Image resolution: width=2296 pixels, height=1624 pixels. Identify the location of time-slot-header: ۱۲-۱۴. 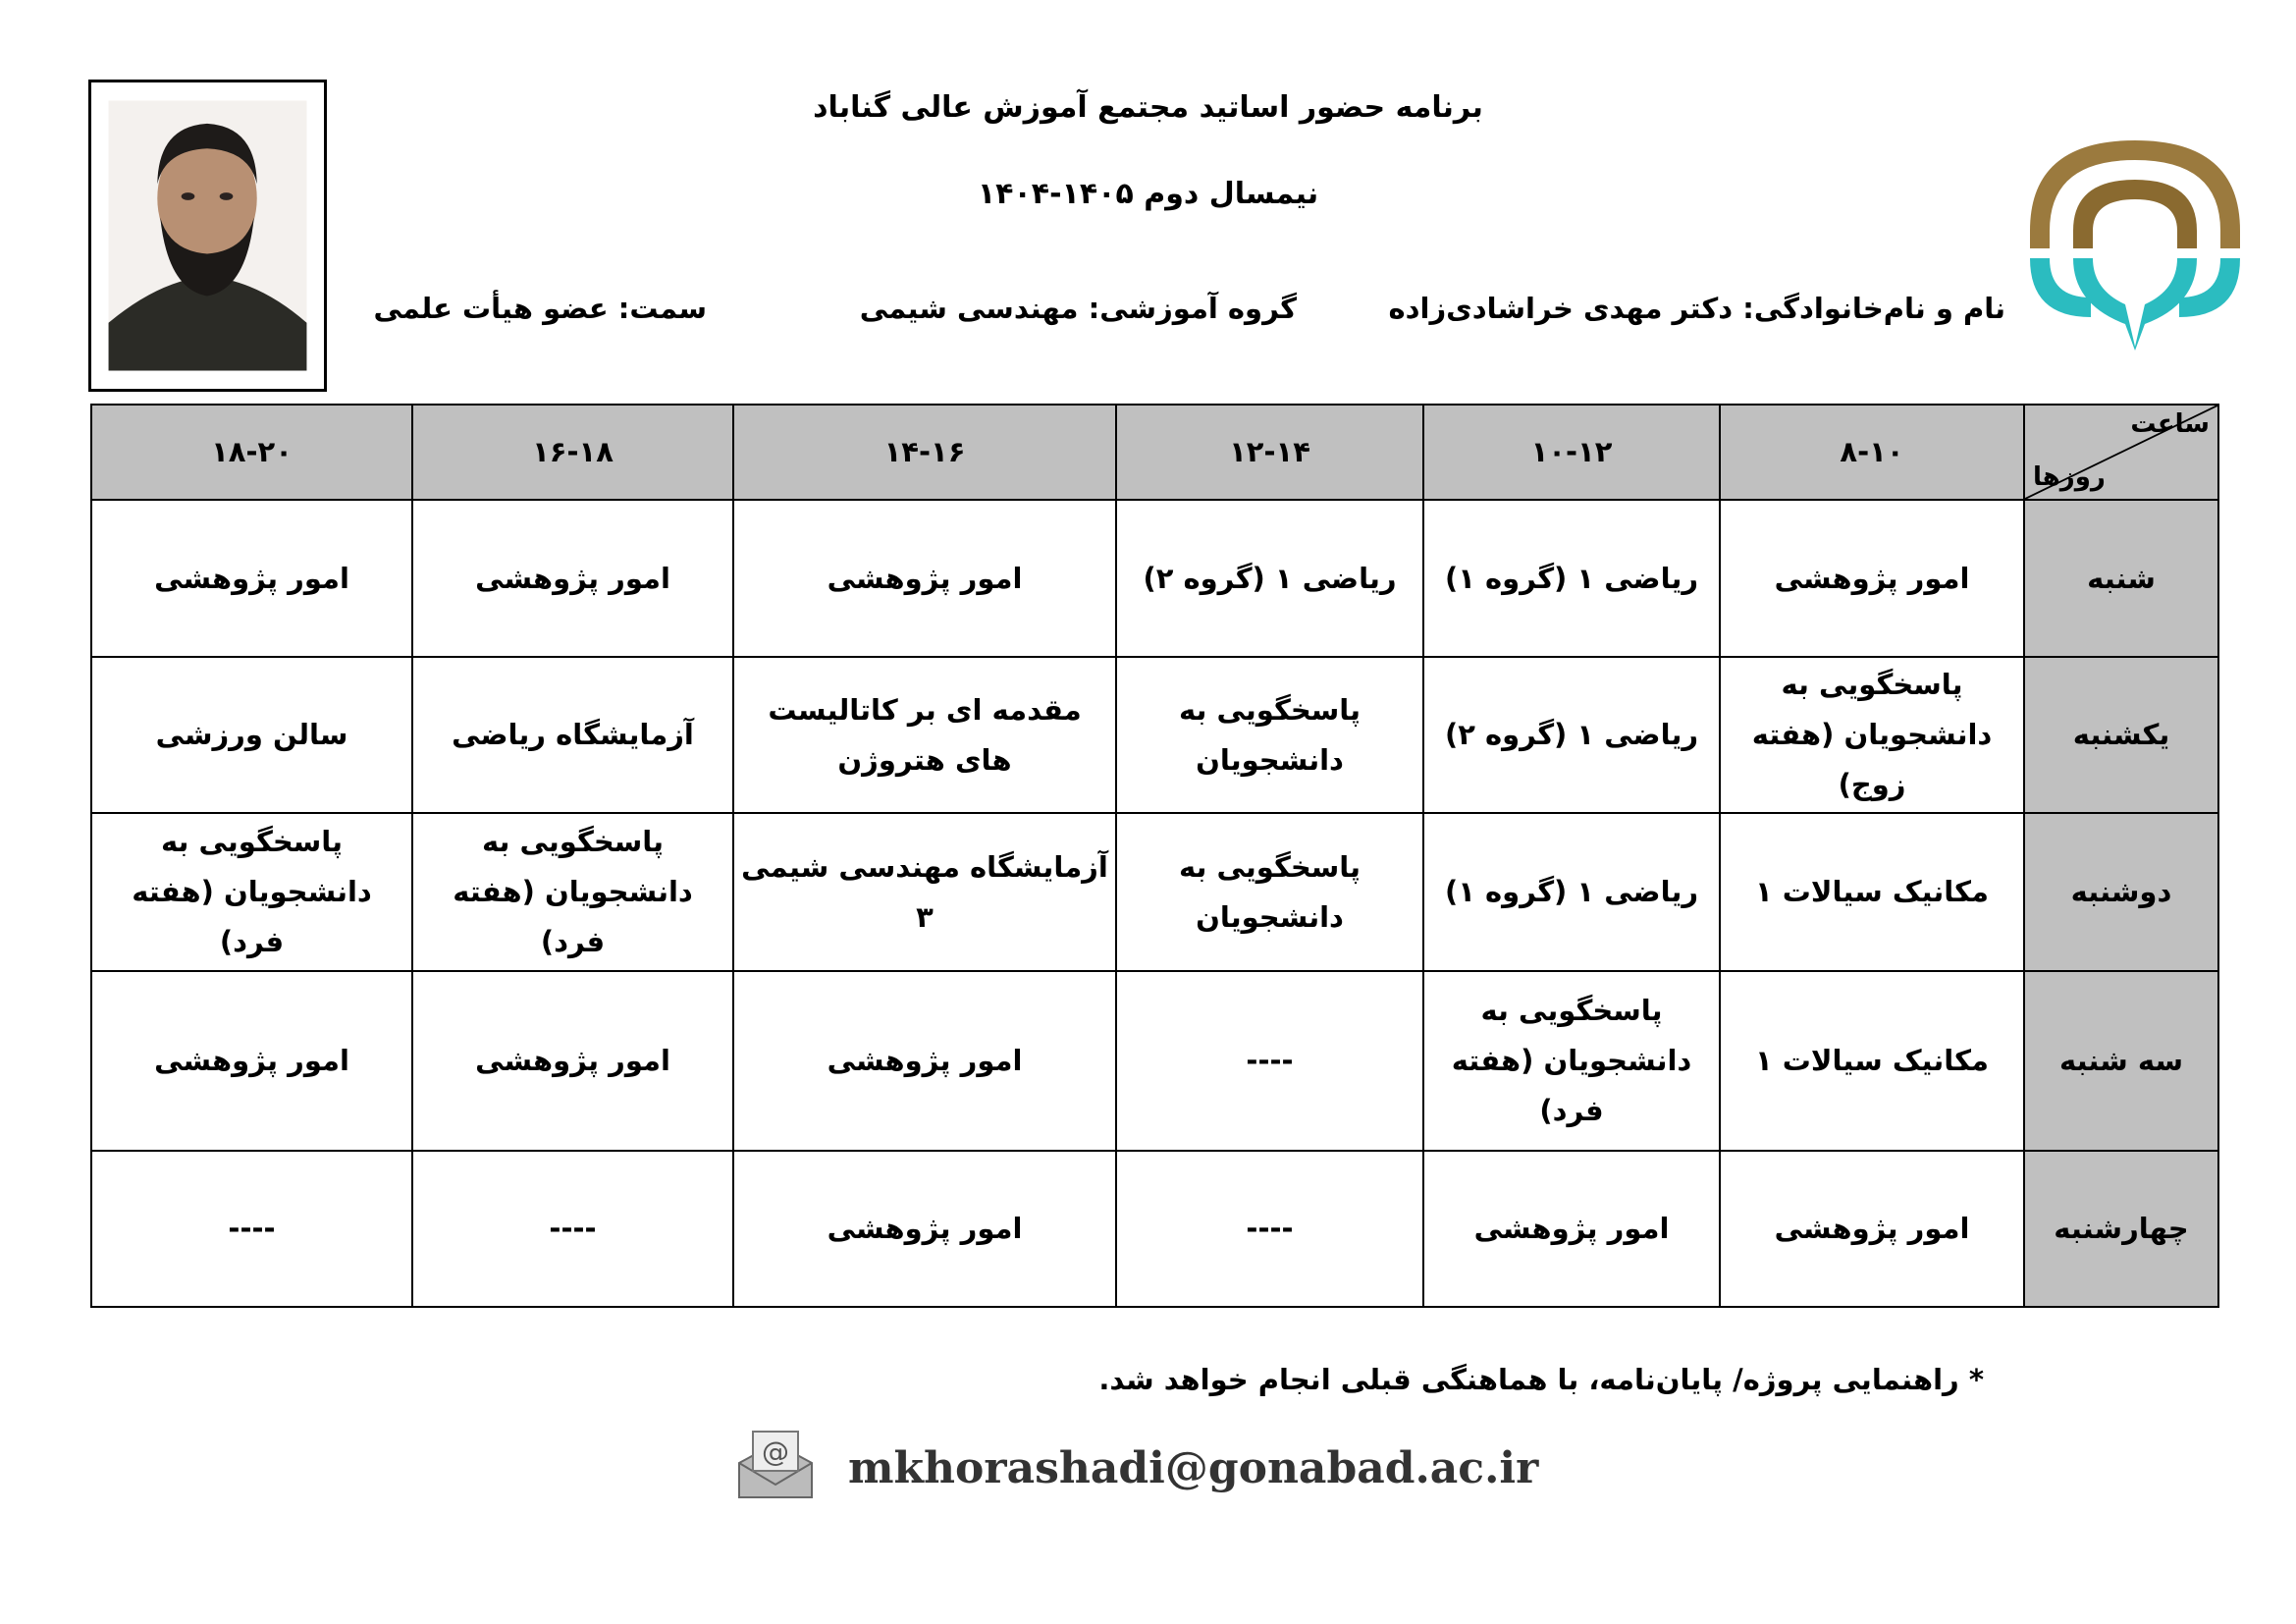
(1269, 452).